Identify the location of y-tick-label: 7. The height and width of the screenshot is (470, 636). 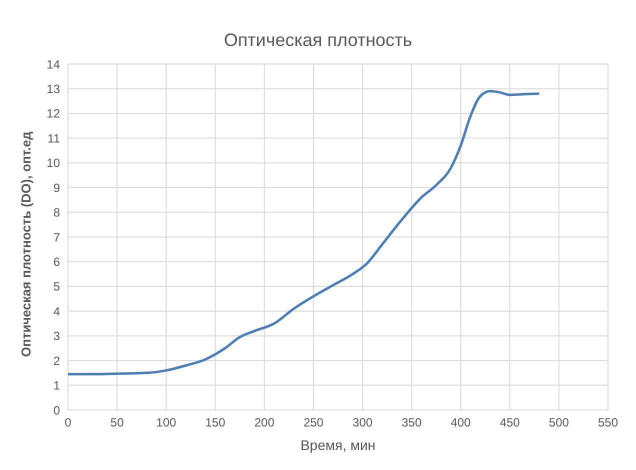
(56, 237).